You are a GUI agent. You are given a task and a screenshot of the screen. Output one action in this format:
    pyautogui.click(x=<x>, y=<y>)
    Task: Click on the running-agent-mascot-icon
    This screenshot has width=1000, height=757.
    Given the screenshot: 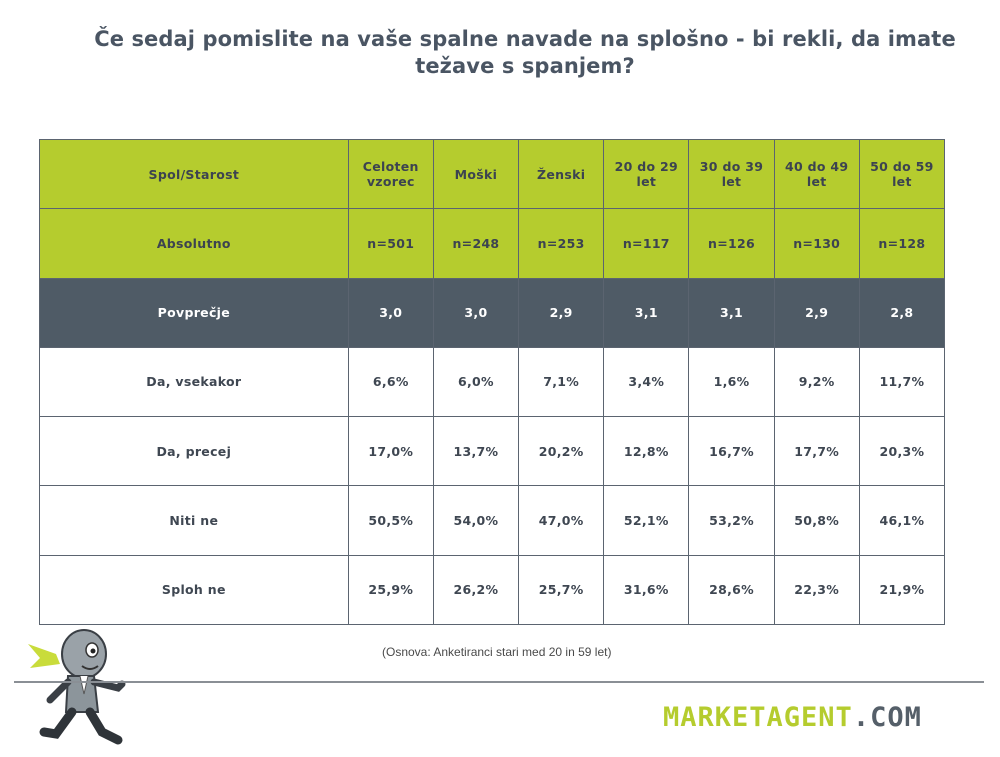 What is the action you would take?
    pyautogui.click(x=77, y=687)
    